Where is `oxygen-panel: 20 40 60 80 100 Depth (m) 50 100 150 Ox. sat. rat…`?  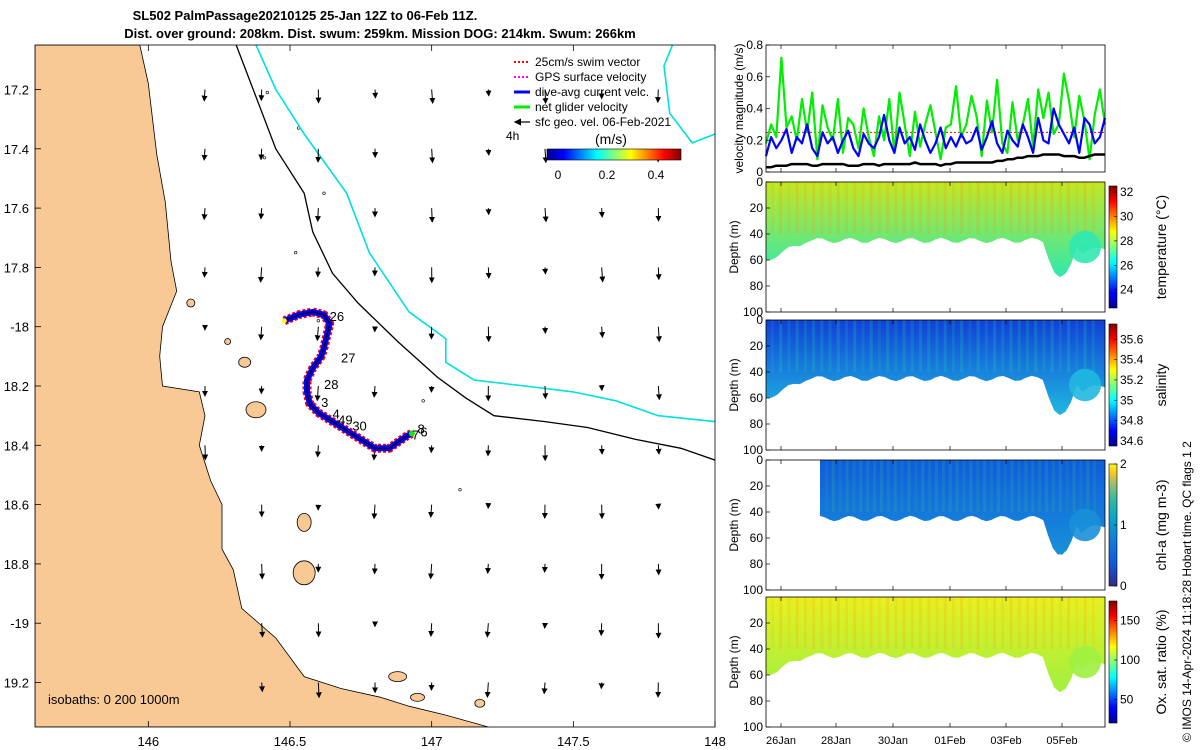 oxygen-panel: 20 40 60 80 100 Depth (m) 50 100 150 Ox. sat. rat… is located at coordinates (948, 665).